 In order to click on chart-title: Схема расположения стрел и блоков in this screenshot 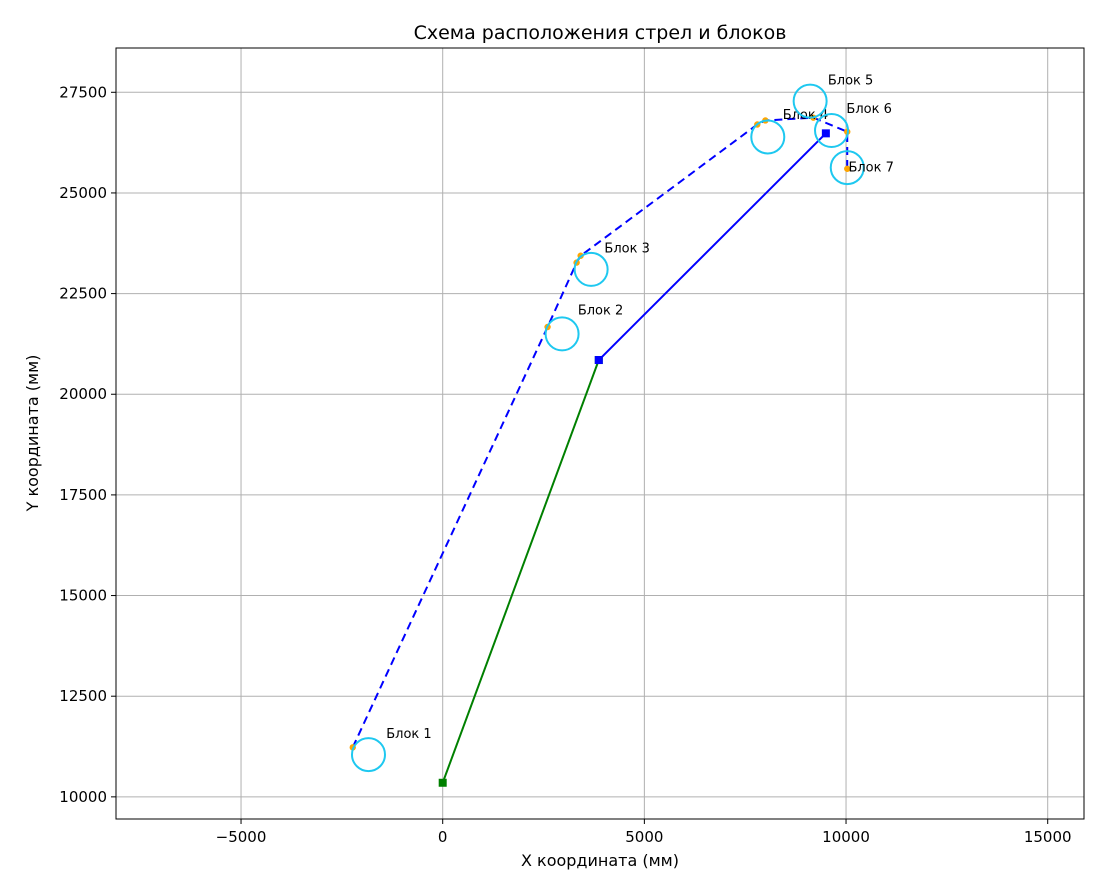, I will do `click(600, 33)`.